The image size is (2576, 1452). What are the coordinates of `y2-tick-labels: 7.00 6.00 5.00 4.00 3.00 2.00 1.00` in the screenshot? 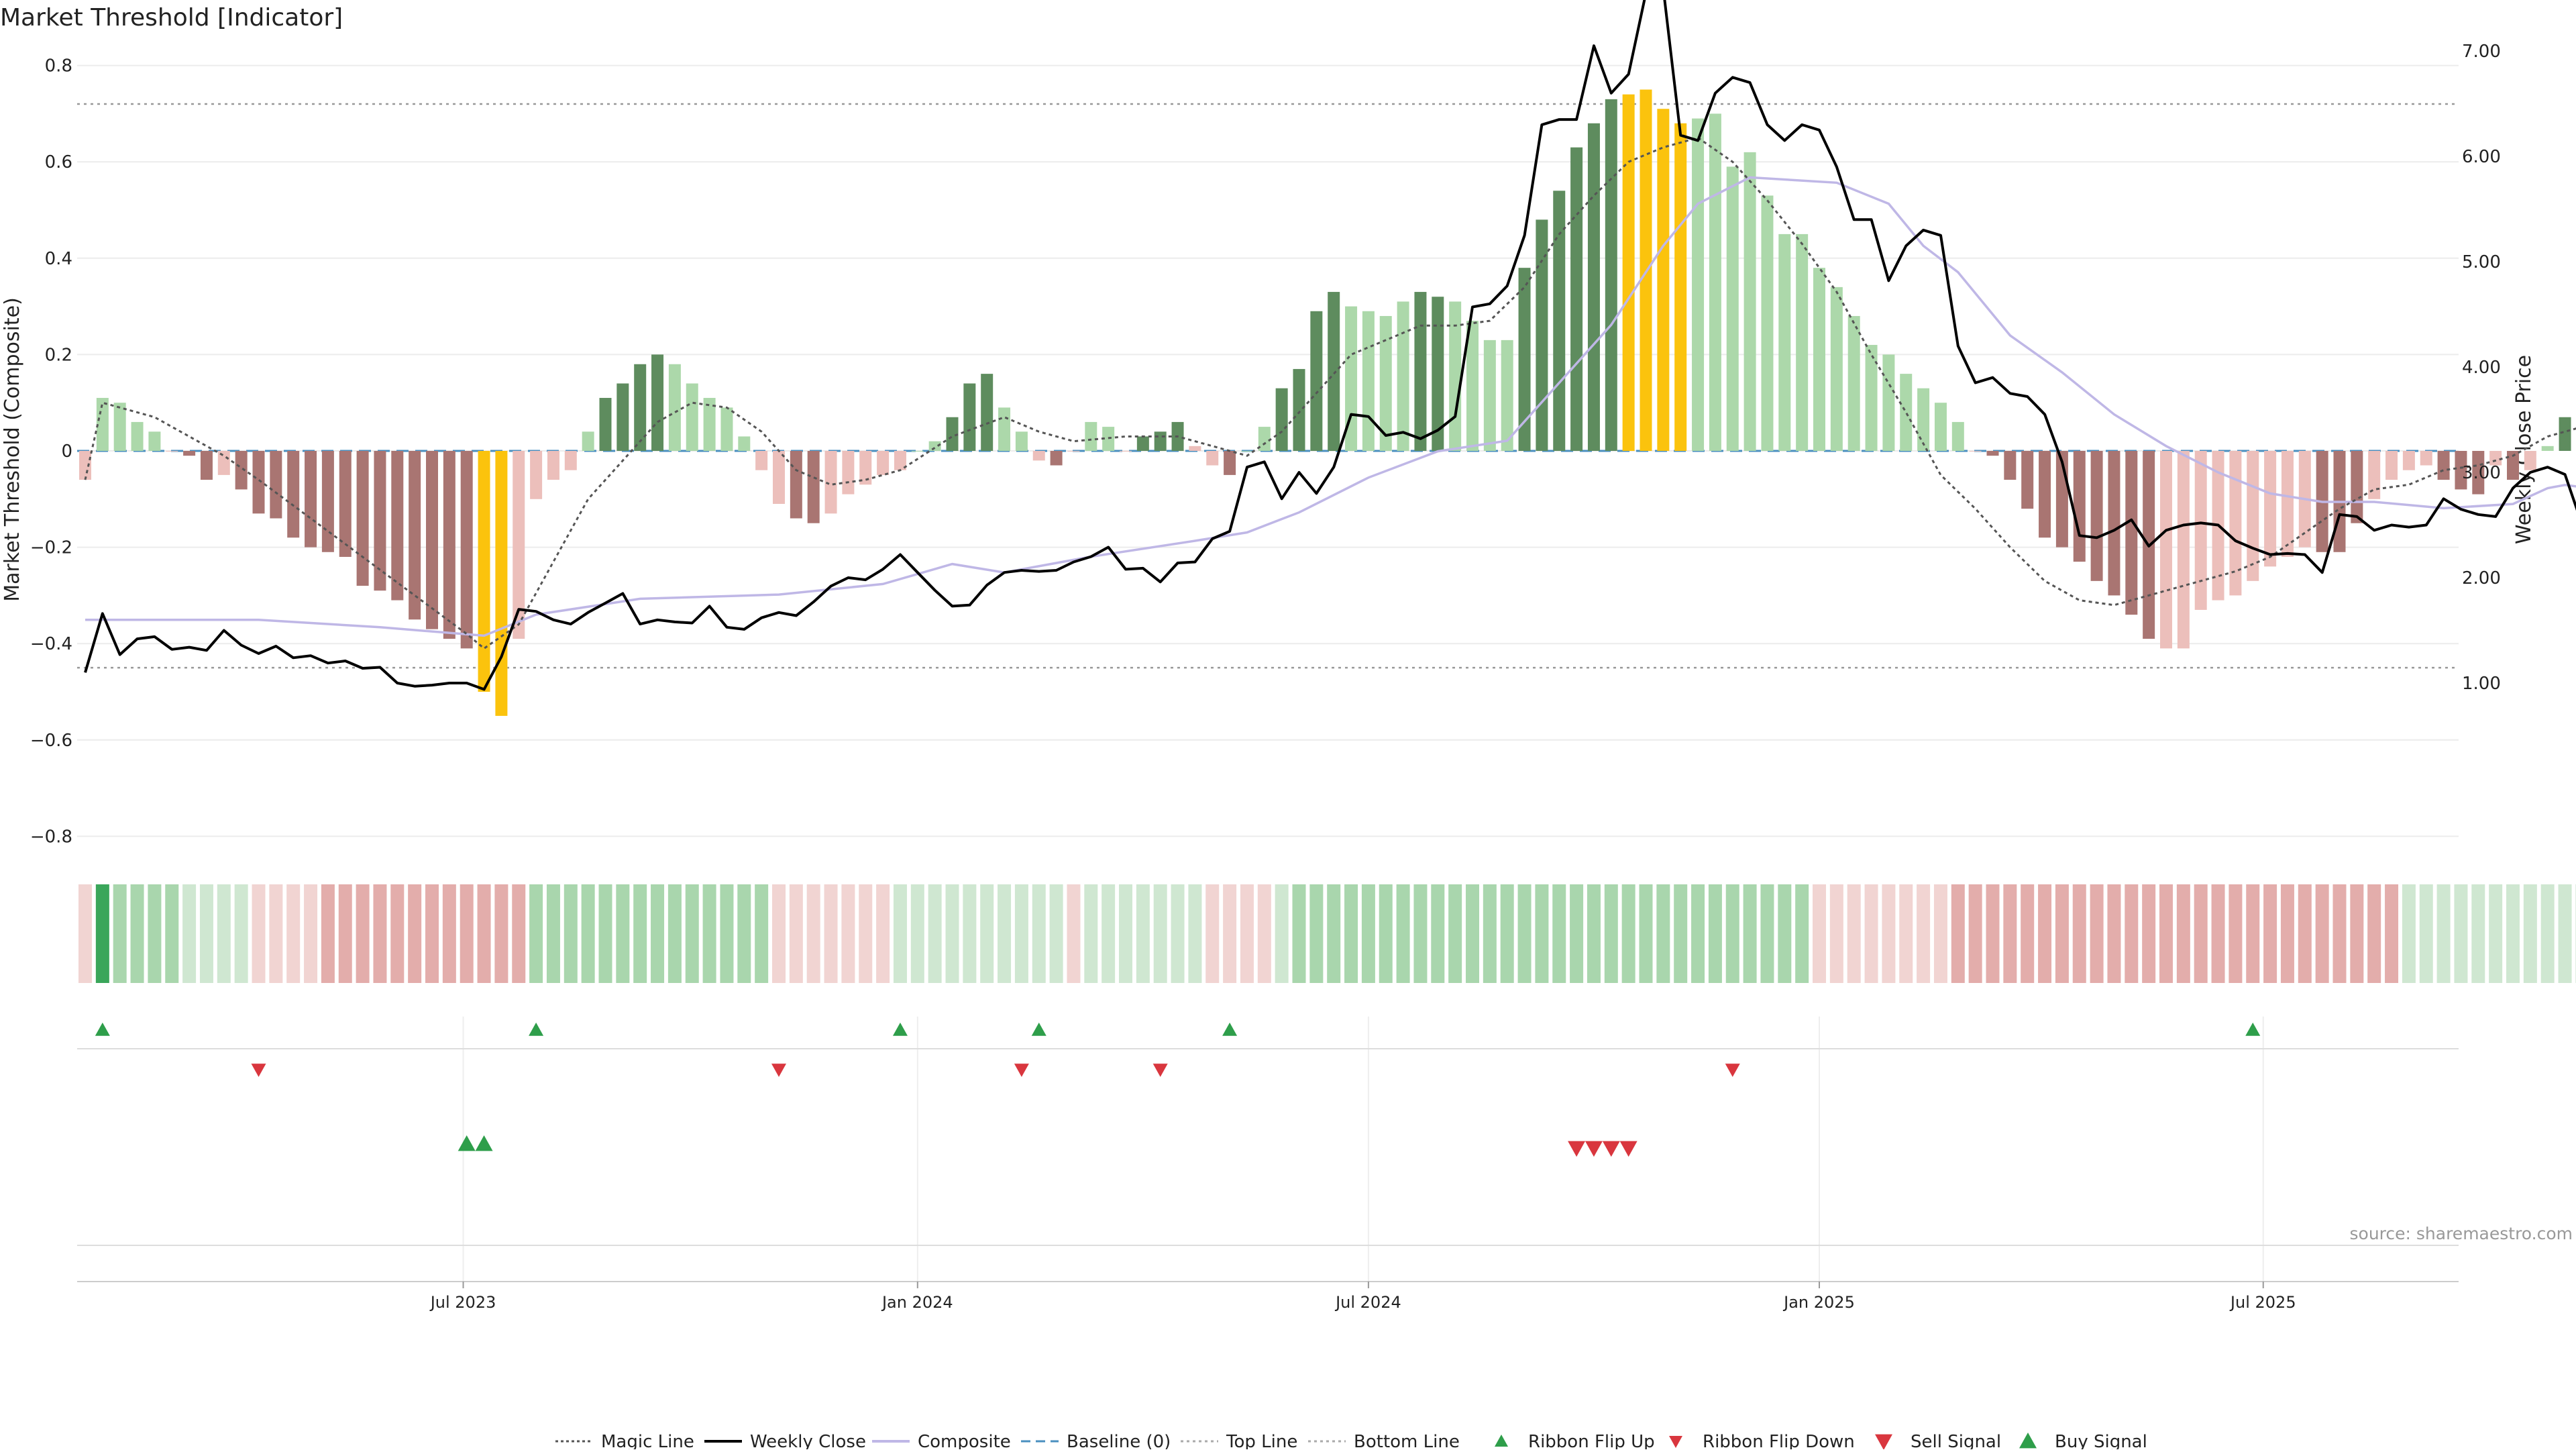 It's located at (2481, 368).